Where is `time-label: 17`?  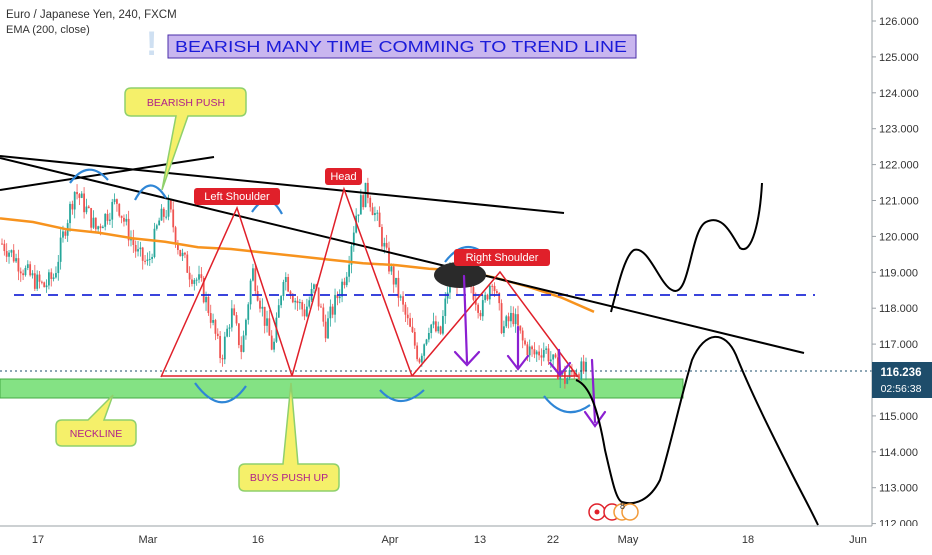 time-label: 17 is located at coordinates (38, 540).